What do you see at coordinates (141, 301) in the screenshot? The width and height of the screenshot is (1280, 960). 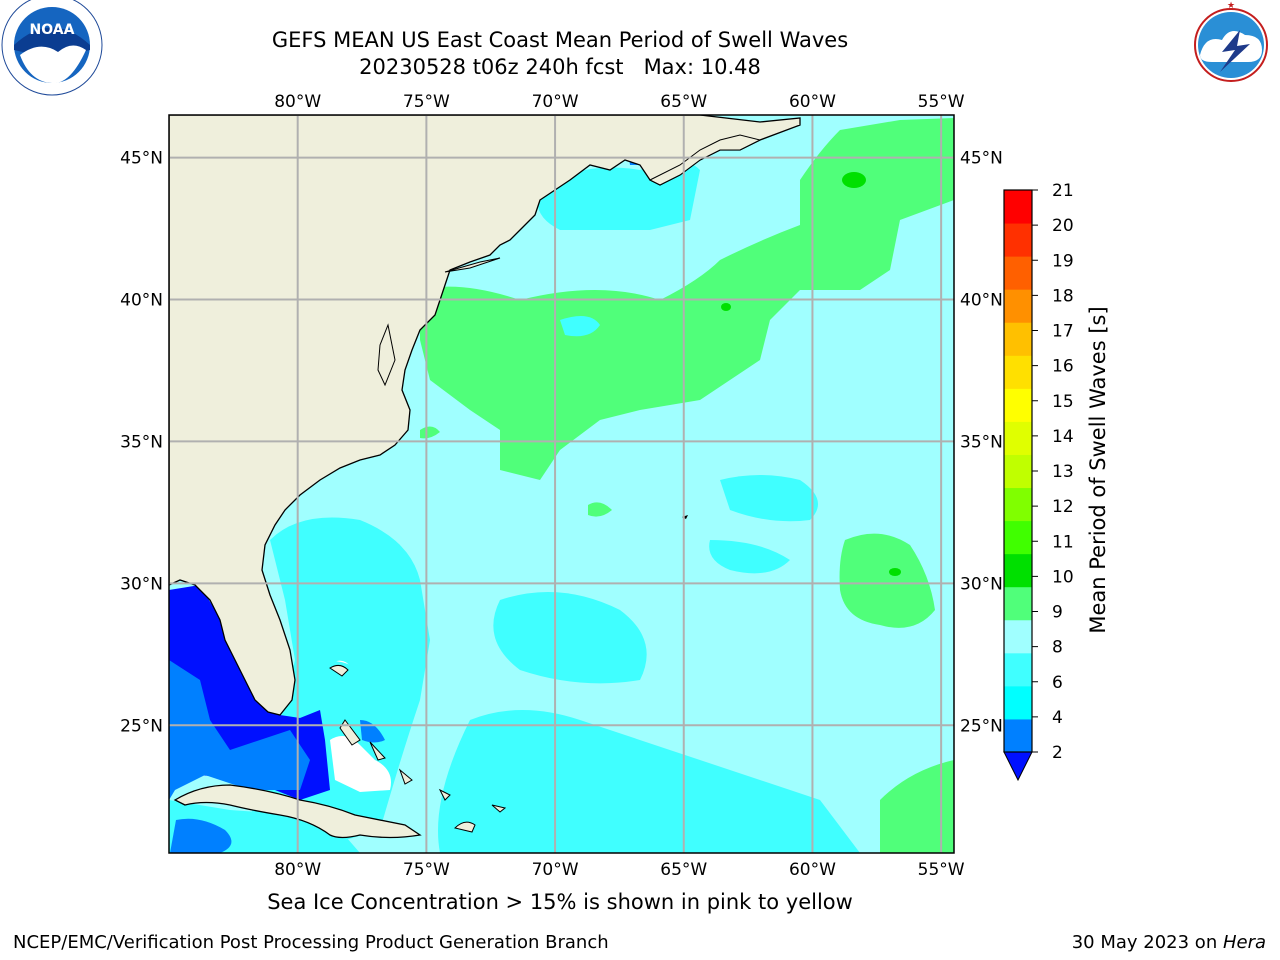 I see `lat-label-left: 40°N` at bounding box center [141, 301].